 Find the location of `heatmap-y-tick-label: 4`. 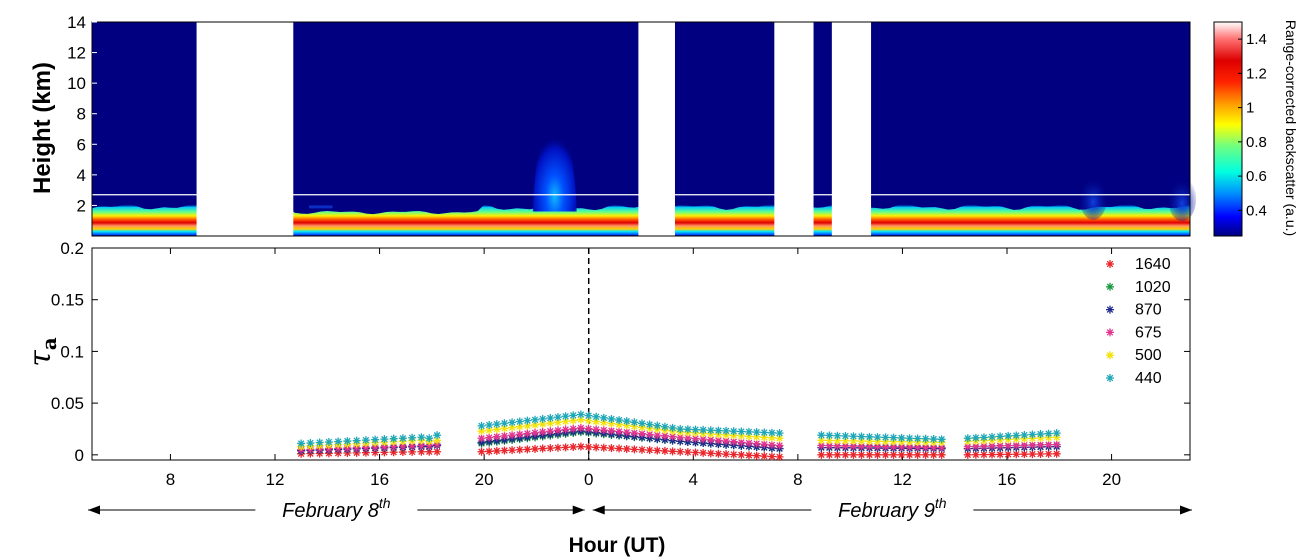

heatmap-y-tick-label: 4 is located at coordinates (81, 175).